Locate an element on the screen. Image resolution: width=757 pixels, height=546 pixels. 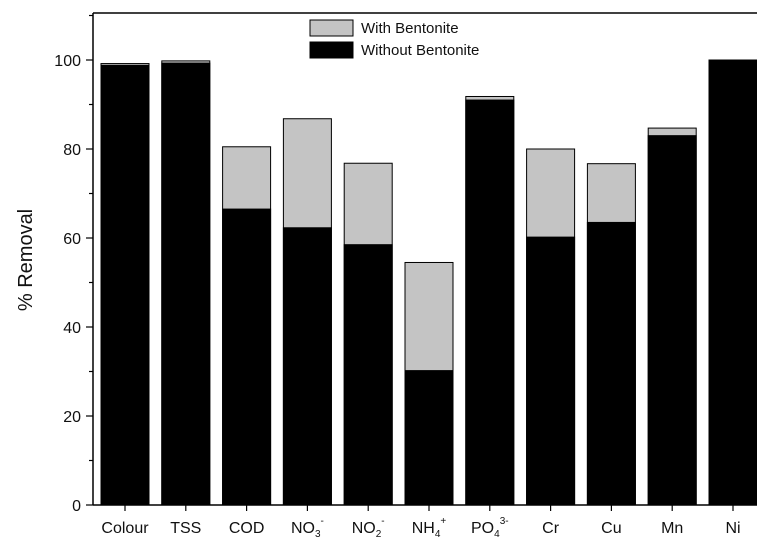
y-tick-label-0: 0 is located at coordinates (76, 506).